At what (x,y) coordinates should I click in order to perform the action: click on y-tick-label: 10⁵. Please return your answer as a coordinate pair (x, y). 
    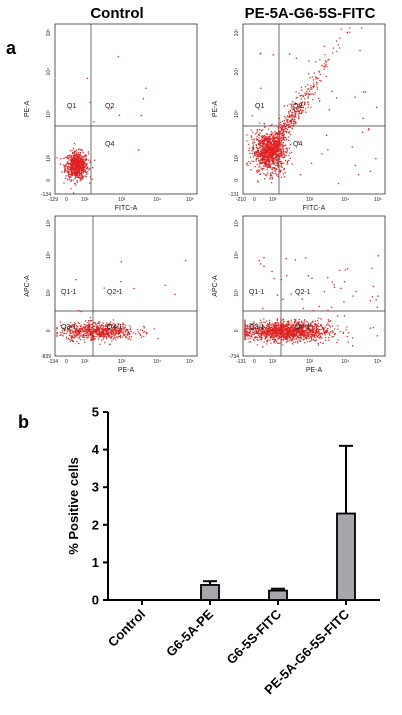
    Looking at the image, I should click on (49, 33).